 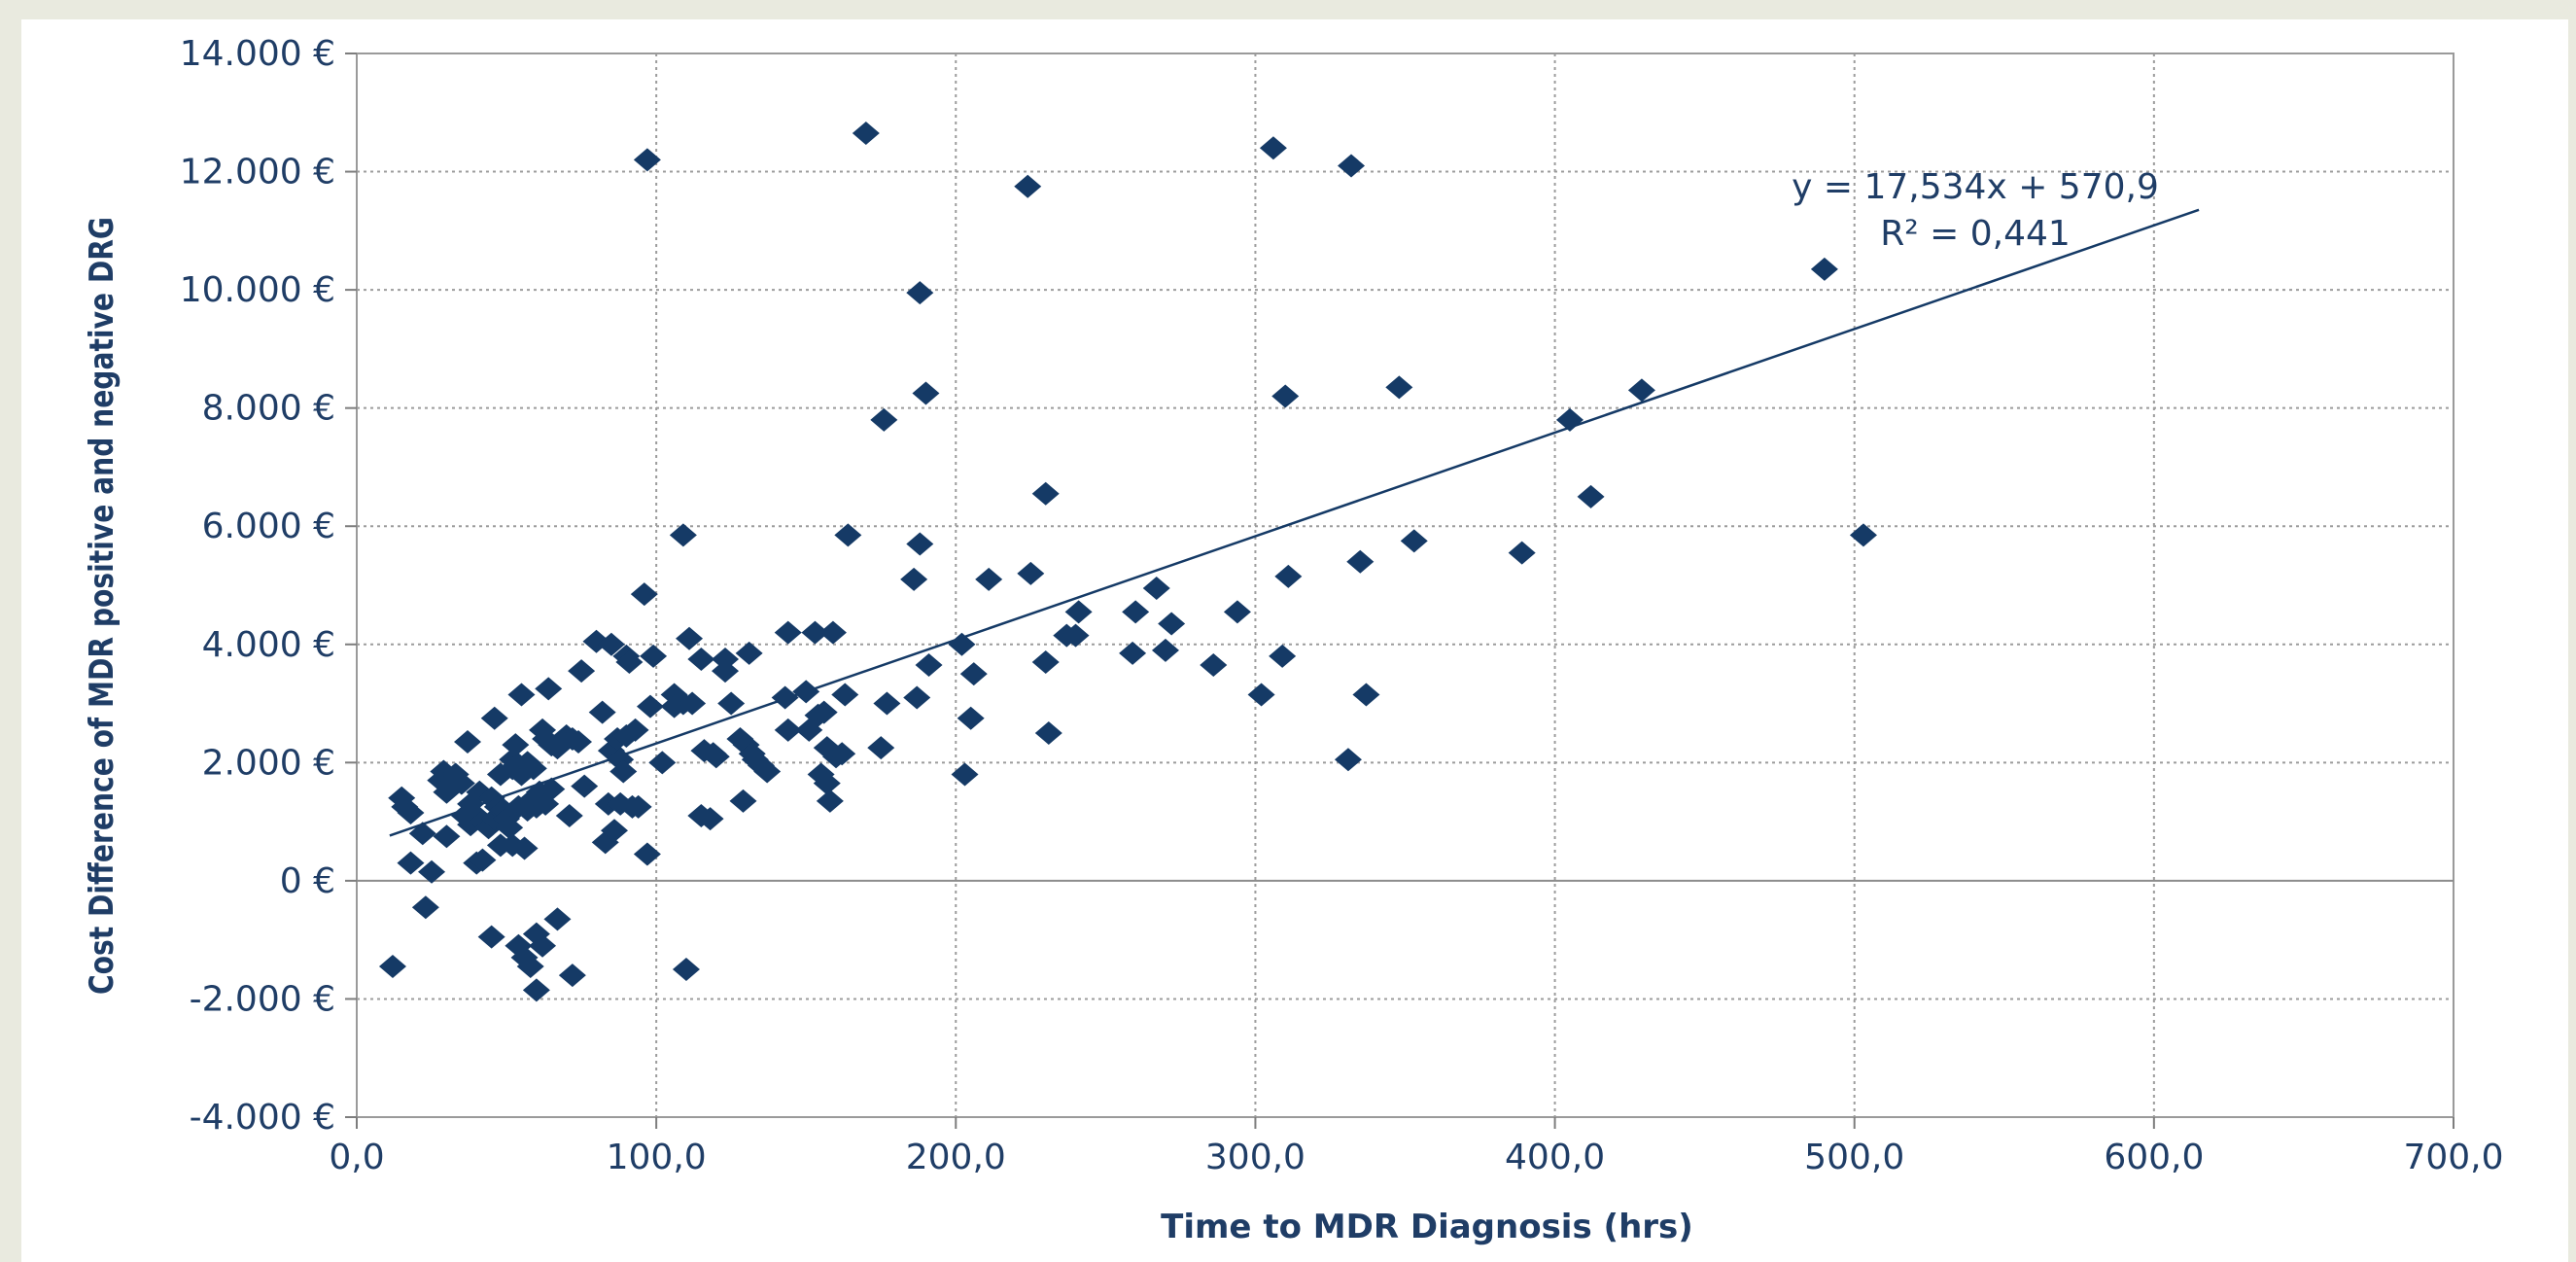 I want to click on x-tick-label: 500,0, so click(x=1854, y=1158).